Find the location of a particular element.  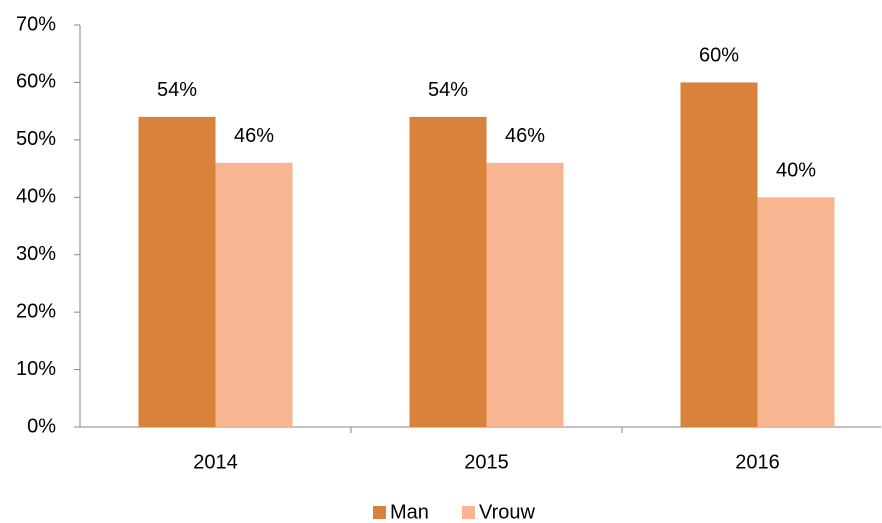

y-tick-label: 30% is located at coordinates (36, 254).